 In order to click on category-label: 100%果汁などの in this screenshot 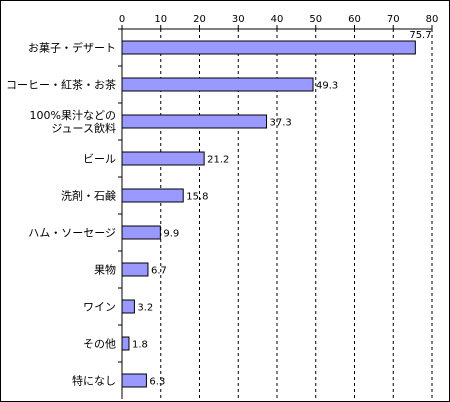, I will do `click(73, 115)`.